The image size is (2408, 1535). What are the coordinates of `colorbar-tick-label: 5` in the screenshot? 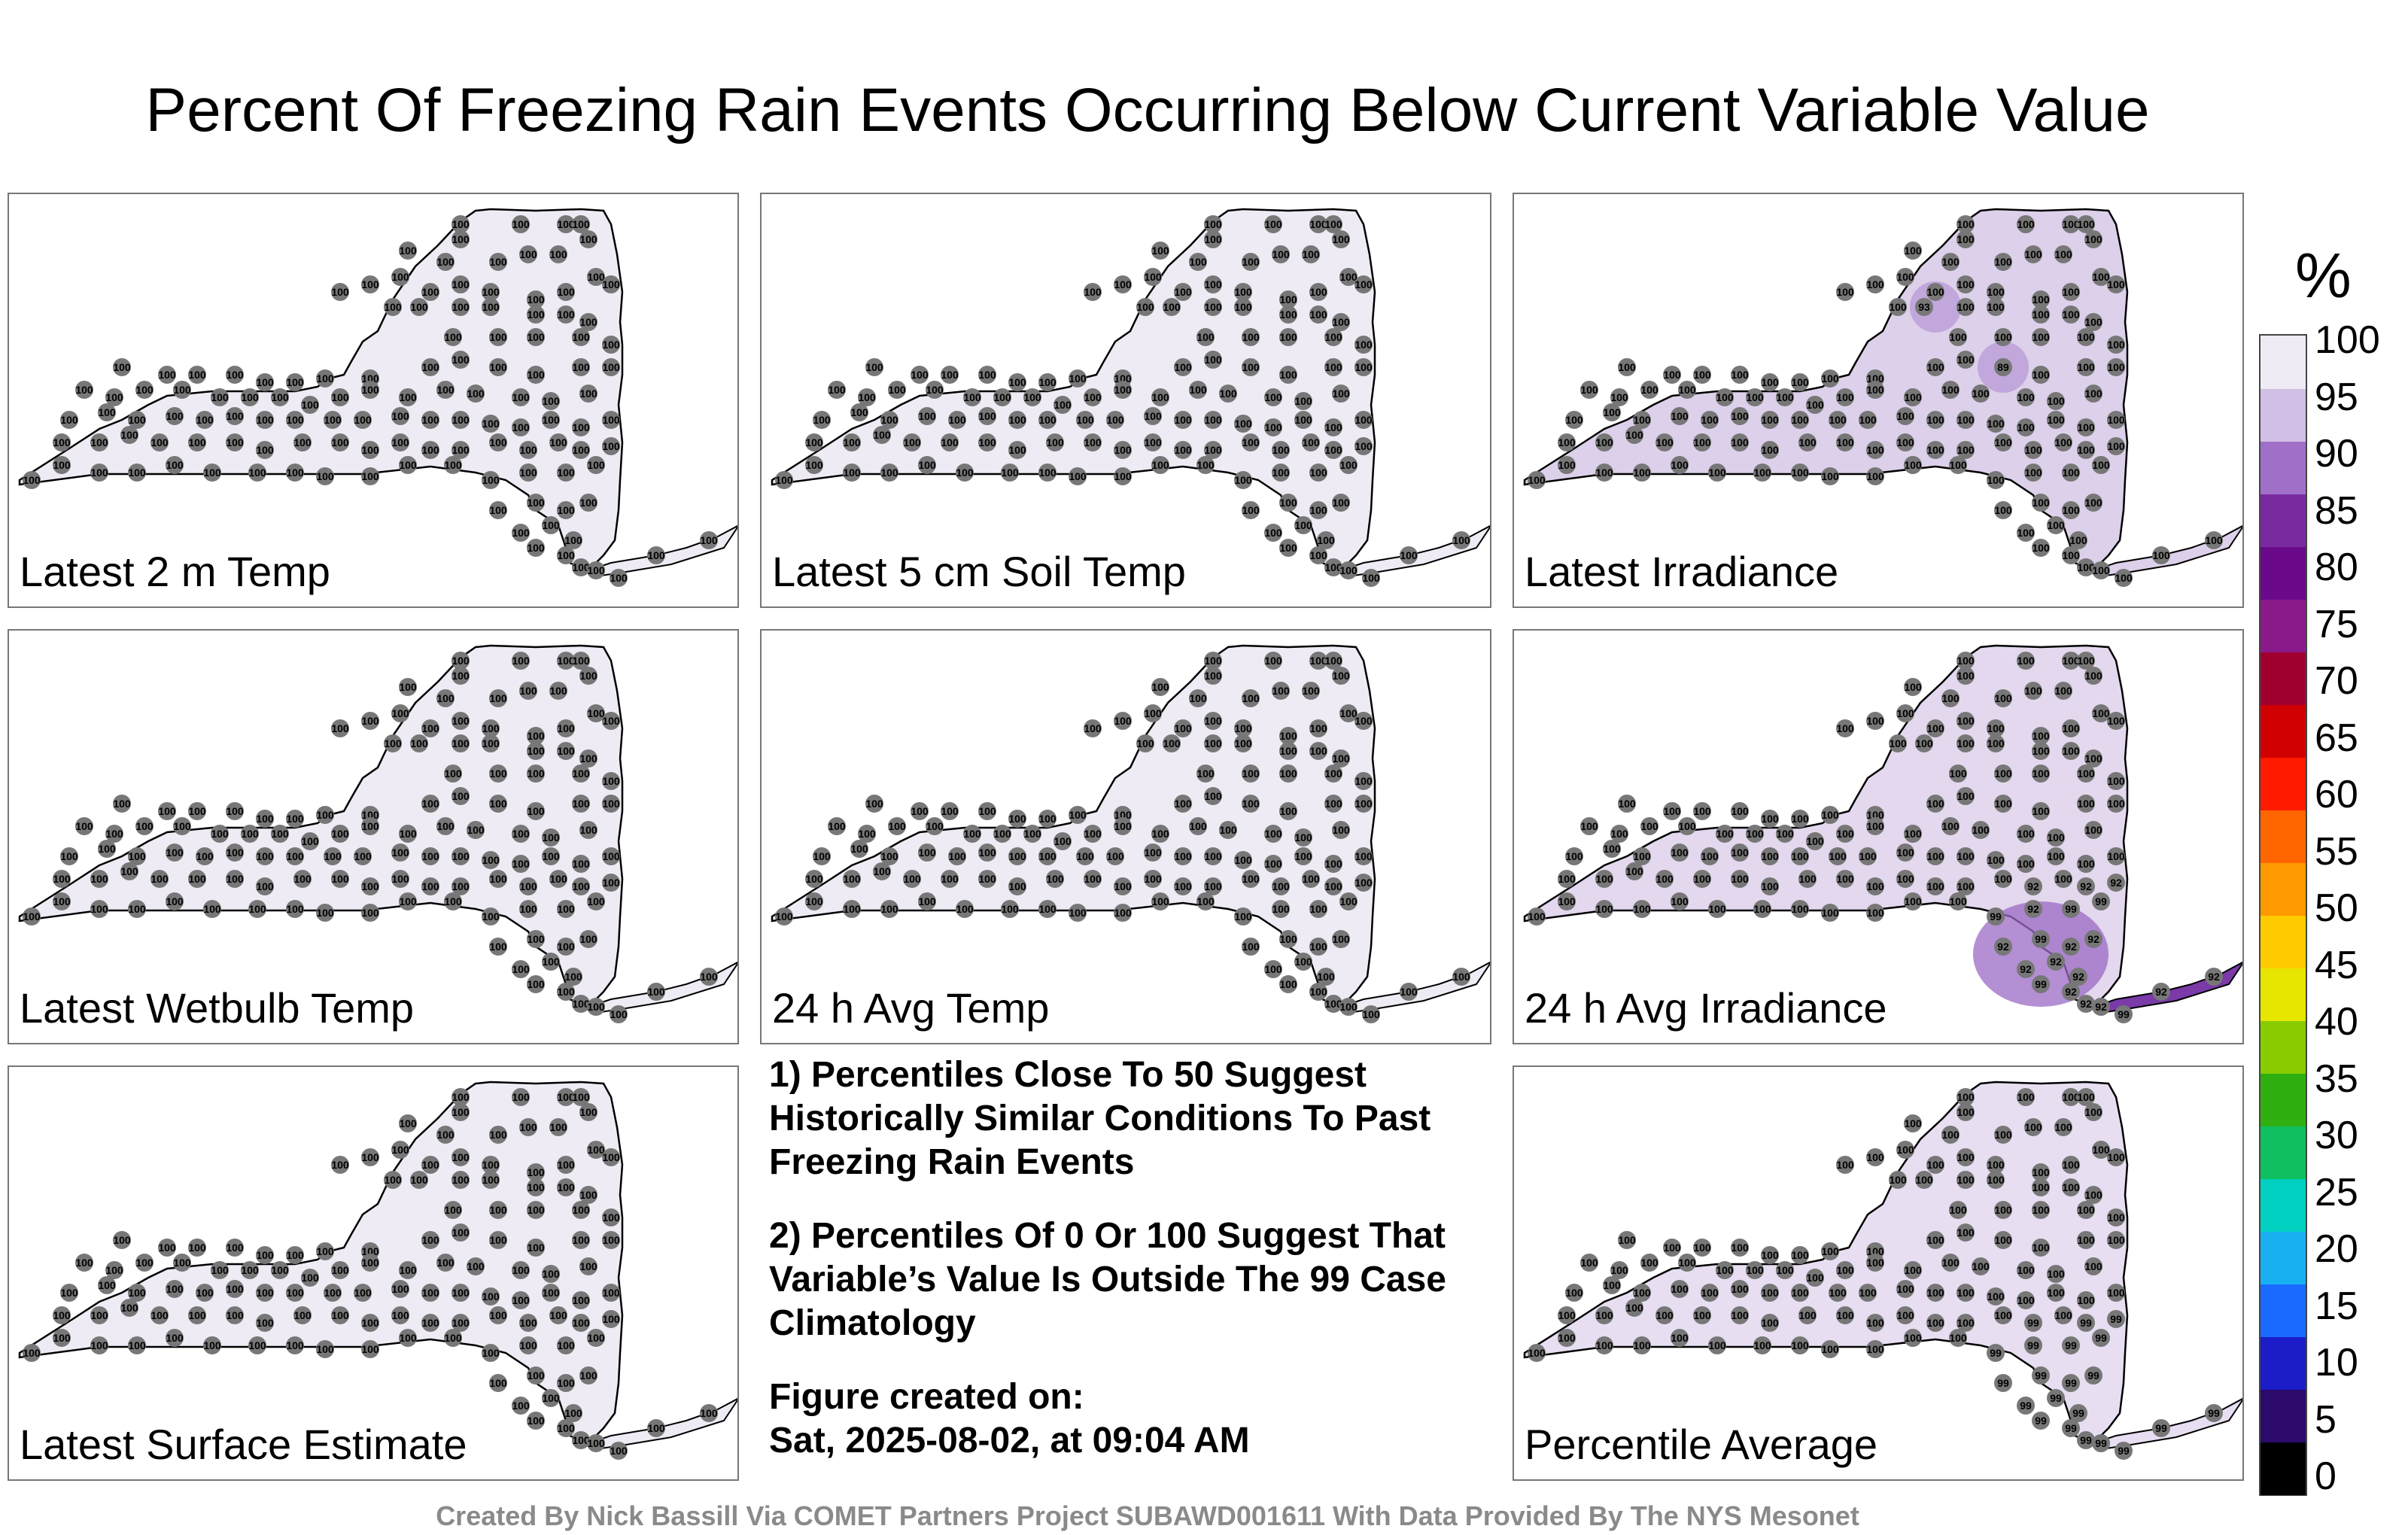 It's located at (2326, 1419).